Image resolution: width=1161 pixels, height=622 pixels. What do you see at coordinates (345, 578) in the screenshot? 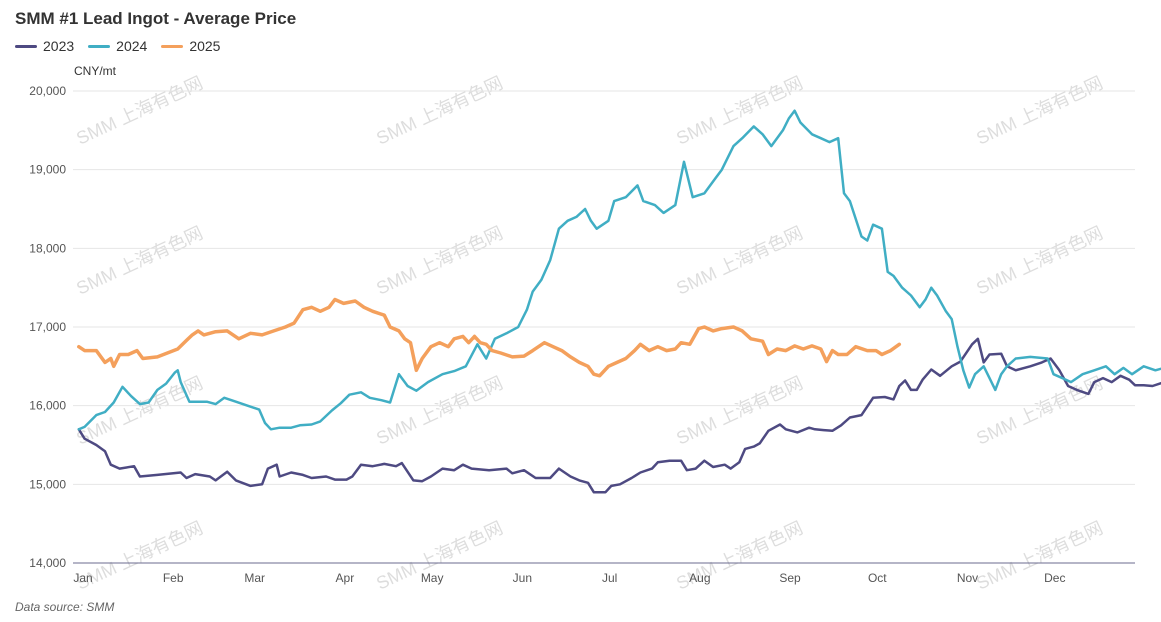
I see `x-tick-label: Apr` at bounding box center [345, 578].